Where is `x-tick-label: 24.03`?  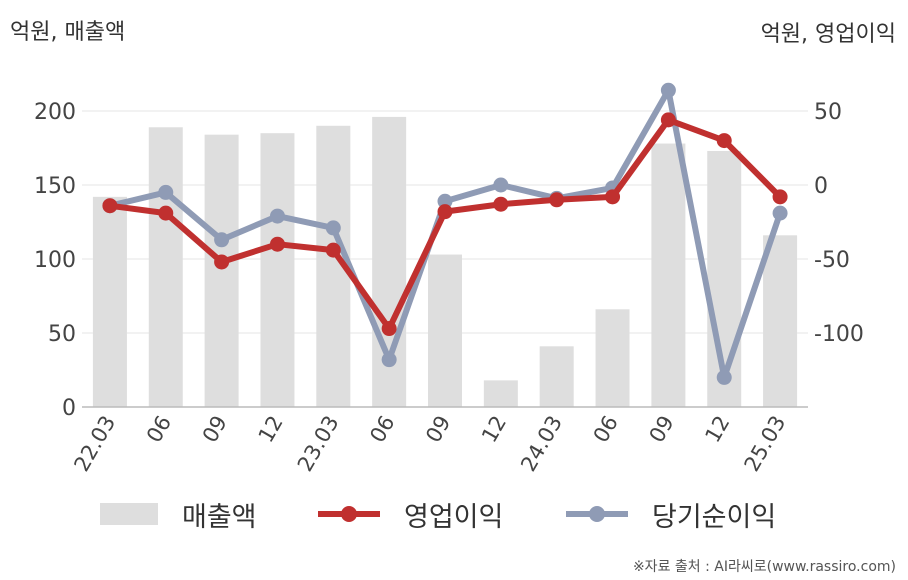
x-tick-label: 24.03 is located at coordinates (541, 444).